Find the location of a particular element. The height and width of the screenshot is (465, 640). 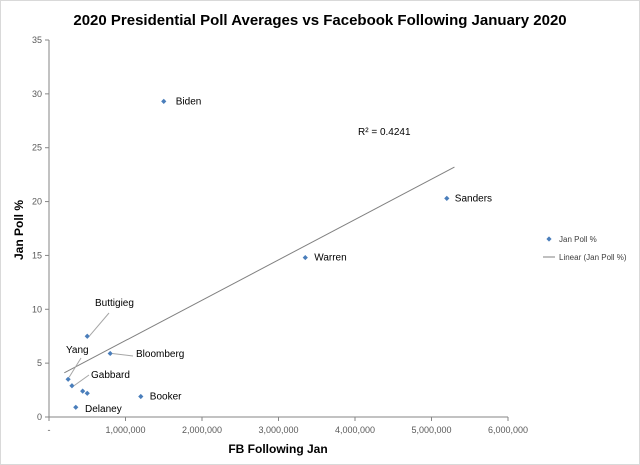

legend-label-trendline: Linear (Jan Poll %) is located at coordinates (593, 257).